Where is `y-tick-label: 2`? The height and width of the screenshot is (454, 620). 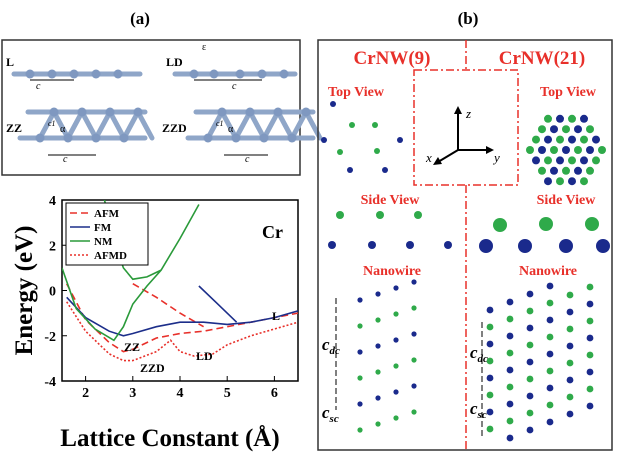
y-tick-label: 2 is located at coordinates (52, 246).